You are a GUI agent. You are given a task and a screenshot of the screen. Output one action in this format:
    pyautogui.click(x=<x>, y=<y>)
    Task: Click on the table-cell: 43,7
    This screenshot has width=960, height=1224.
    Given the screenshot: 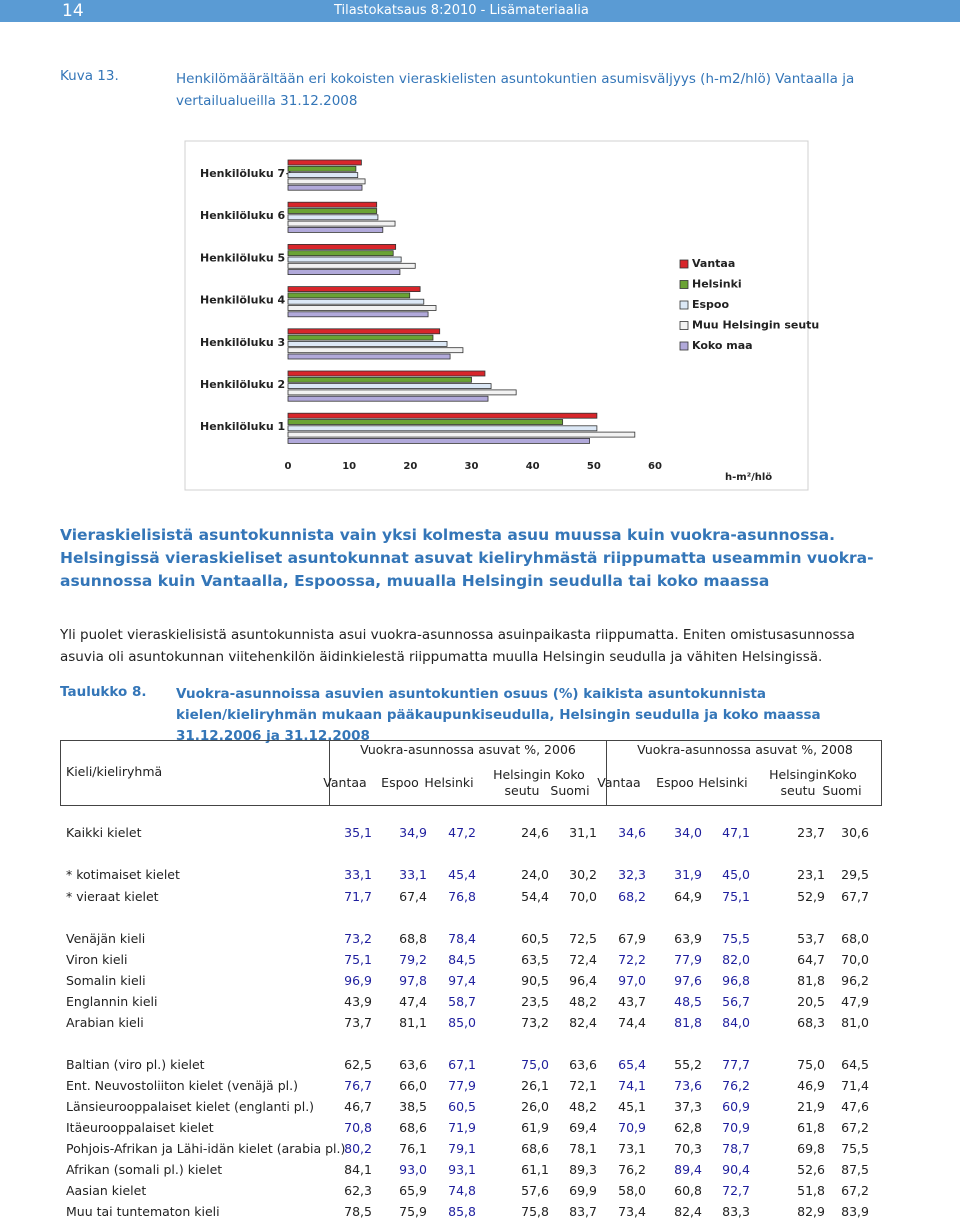 What is the action you would take?
    pyautogui.click(x=632, y=1001)
    